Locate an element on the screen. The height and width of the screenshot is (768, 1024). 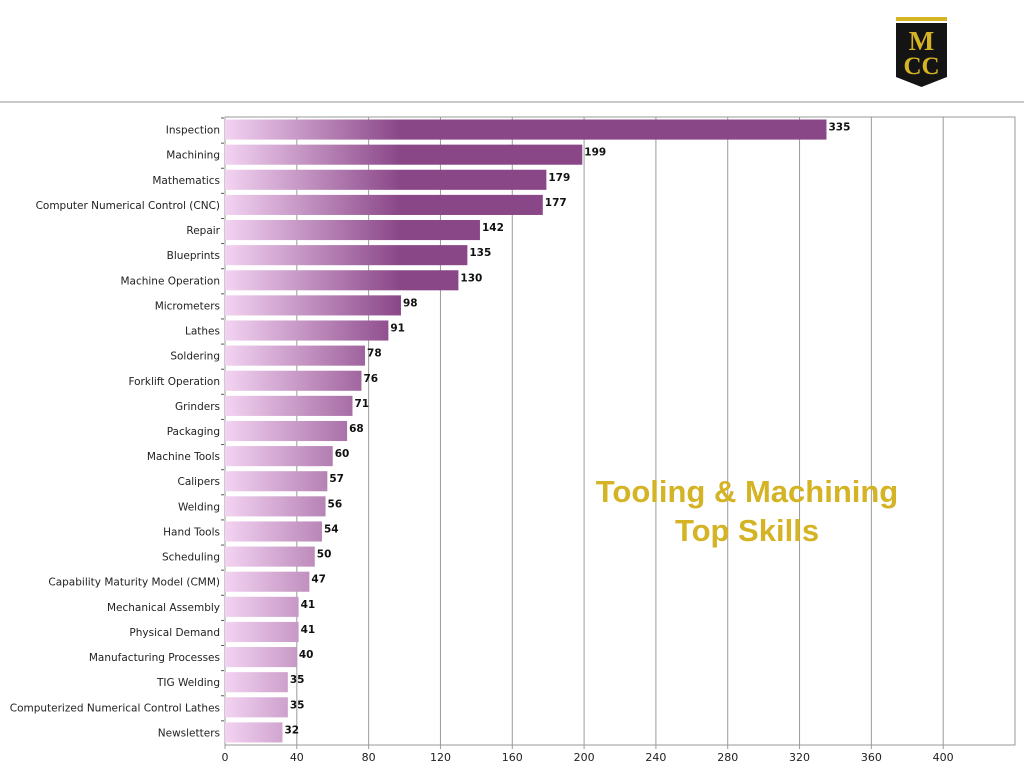
category-label: Micrometers is located at coordinates (187, 306).